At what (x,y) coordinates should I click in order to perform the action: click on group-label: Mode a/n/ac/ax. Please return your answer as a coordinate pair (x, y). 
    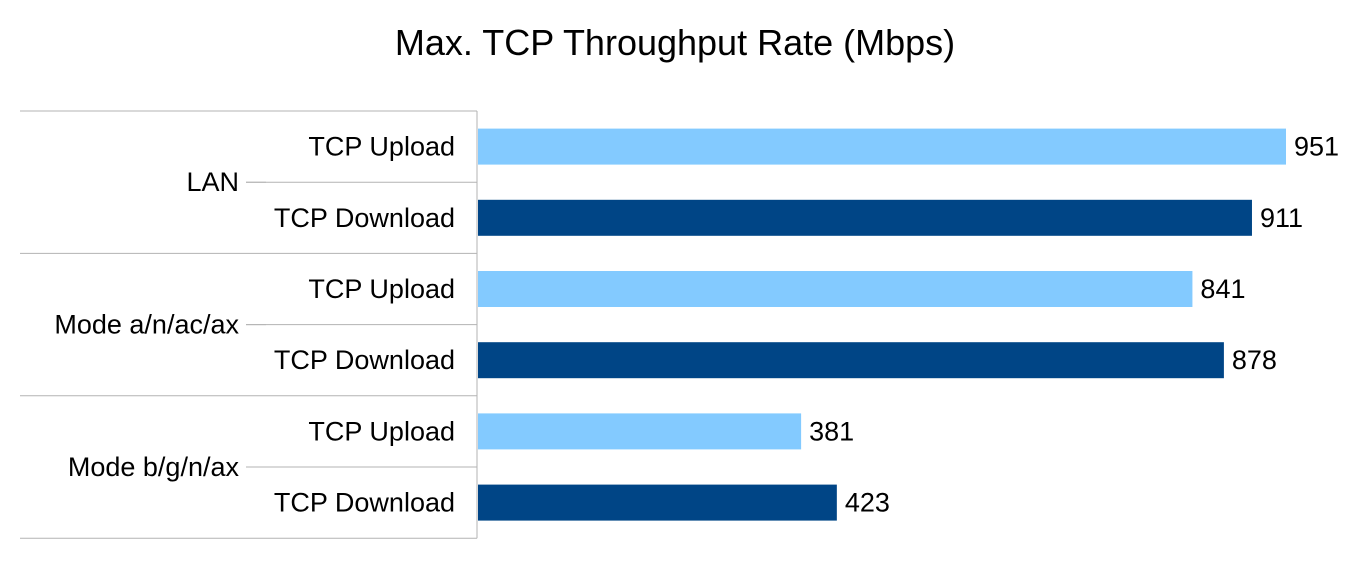
    Looking at the image, I should click on (146, 325).